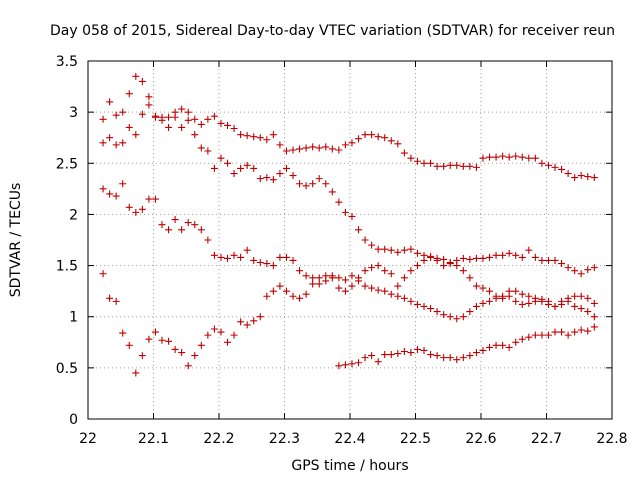 Image resolution: width=640 pixels, height=480 pixels. What do you see at coordinates (88, 439) in the screenshot?
I see `x-tick-label: 22` at bounding box center [88, 439].